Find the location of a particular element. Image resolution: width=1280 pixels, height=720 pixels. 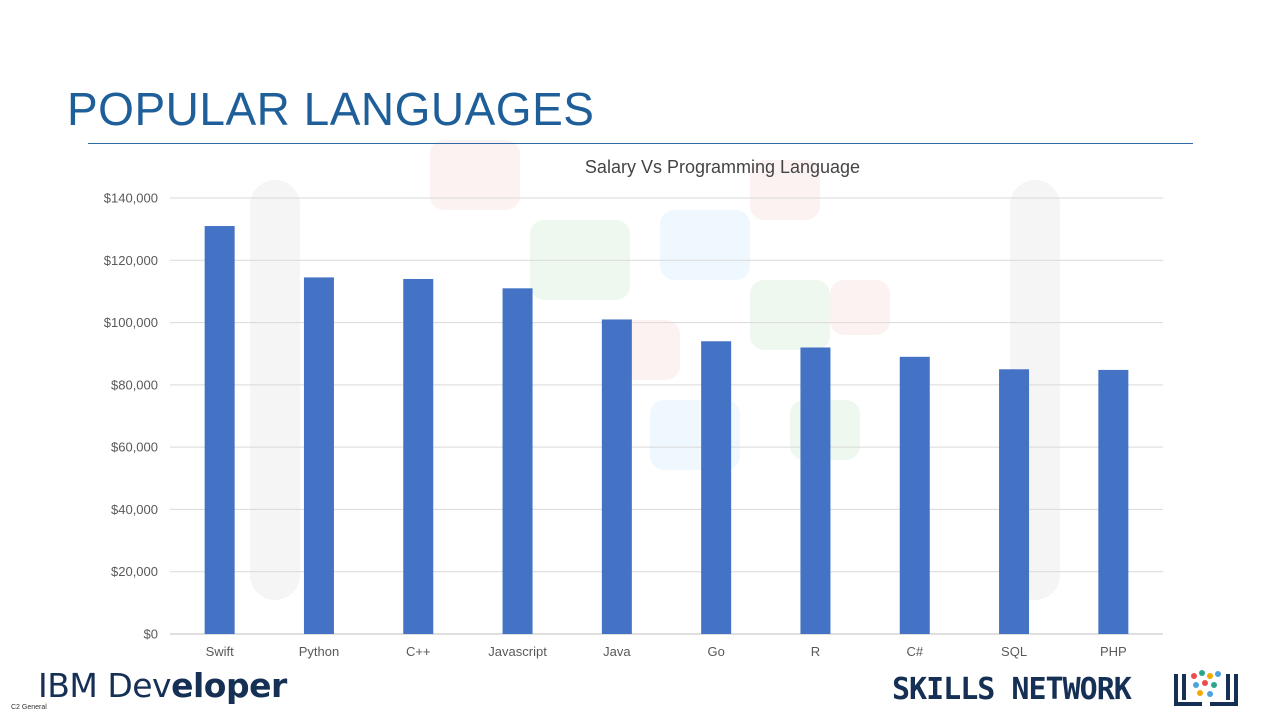

bar-php is located at coordinates (1113, 501).